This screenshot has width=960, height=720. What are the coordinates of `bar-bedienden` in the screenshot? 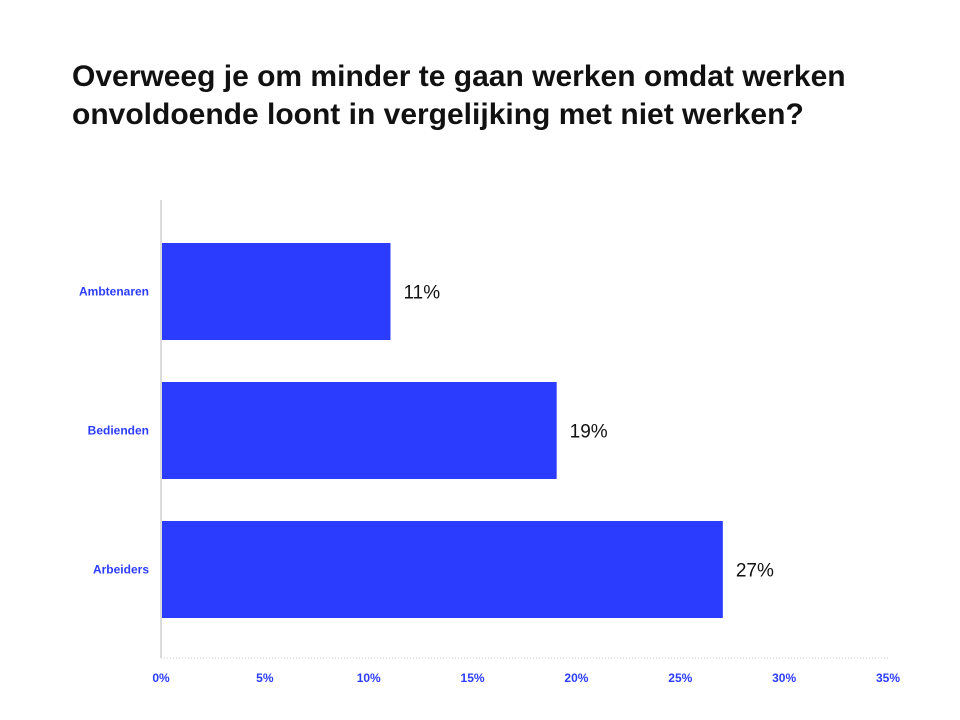 It's located at (359, 430).